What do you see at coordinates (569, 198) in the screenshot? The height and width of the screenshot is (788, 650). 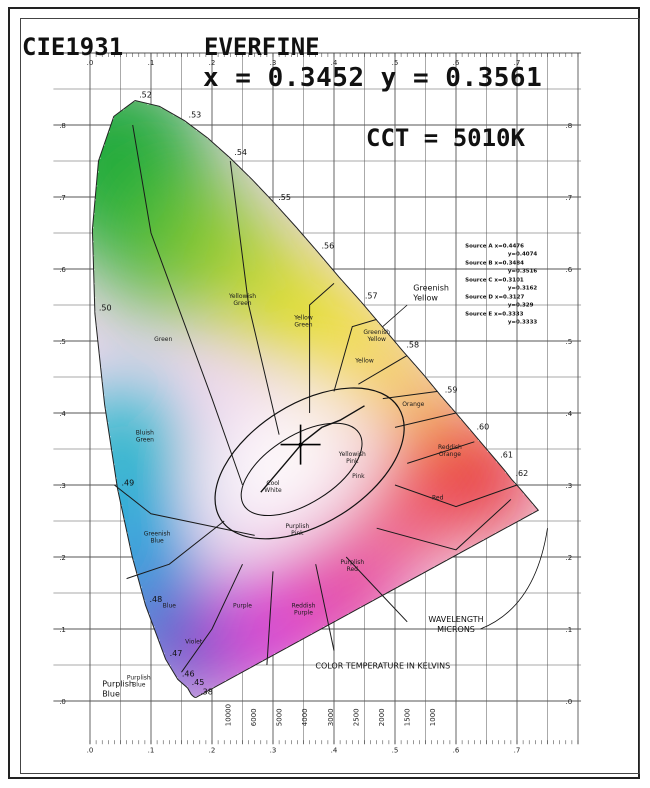 I see `y-tick-label-right: .7` at bounding box center [569, 198].